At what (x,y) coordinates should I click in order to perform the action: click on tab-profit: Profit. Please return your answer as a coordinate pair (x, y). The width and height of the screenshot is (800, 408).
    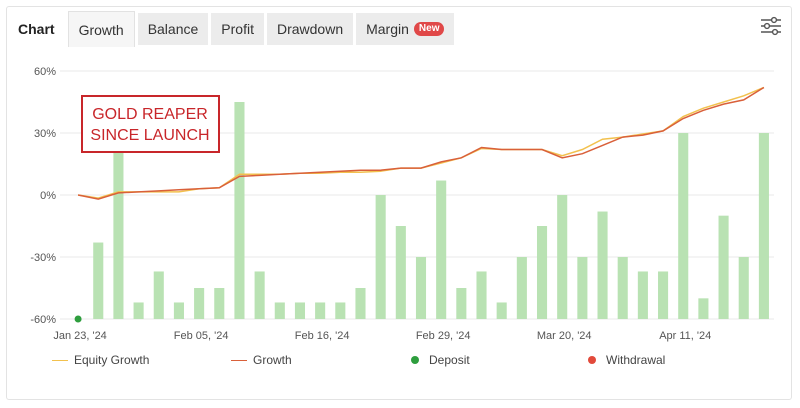
    Looking at the image, I should click on (237, 29).